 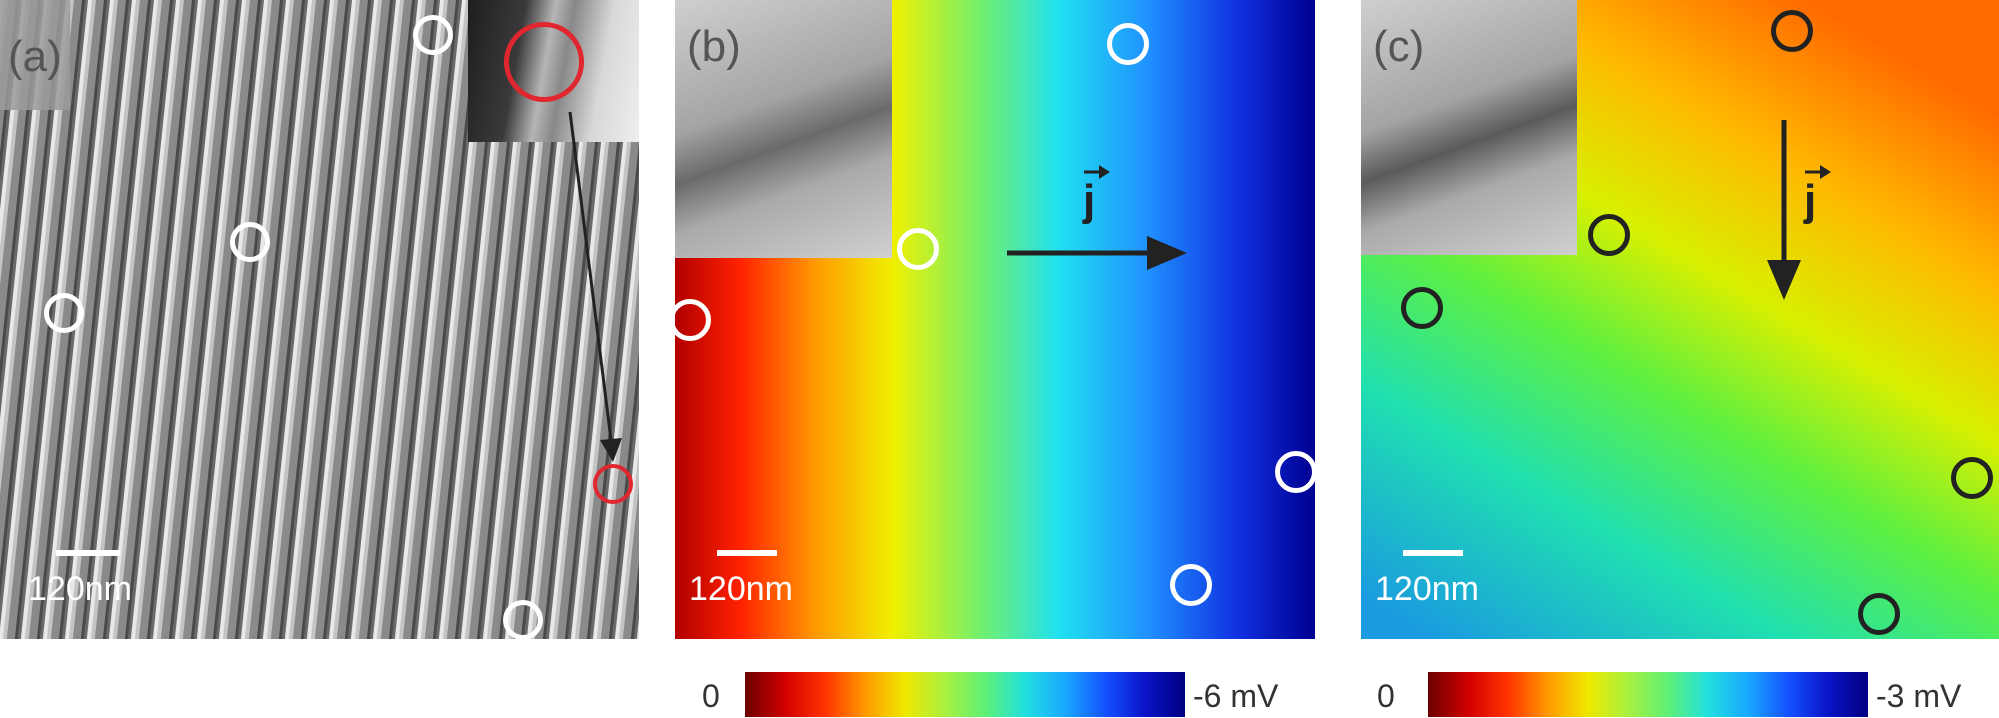 What do you see at coordinates (965, 694) in the screenshot?
I see `colorbar-b` at bounding box center [965, 694].